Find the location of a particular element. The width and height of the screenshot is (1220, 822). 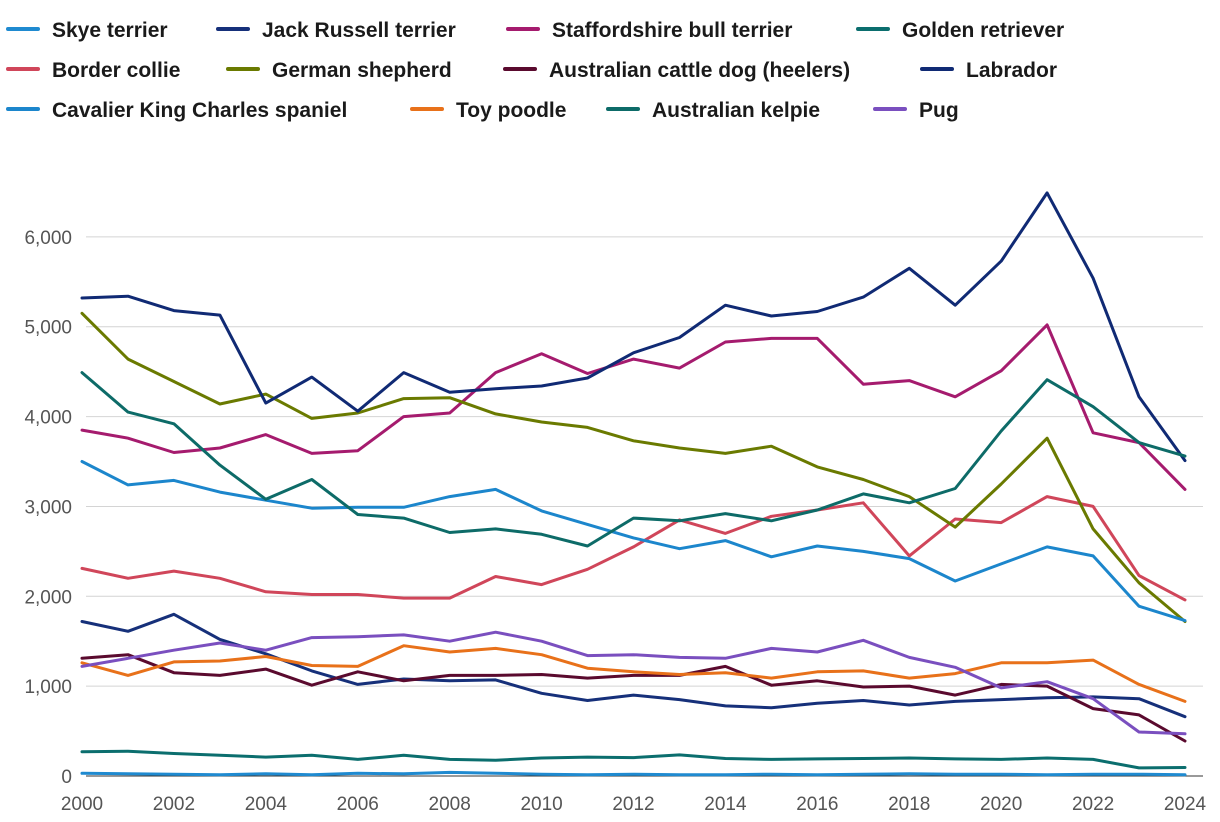

x-tick-label: 2014 is located at coordinates (725, 804).